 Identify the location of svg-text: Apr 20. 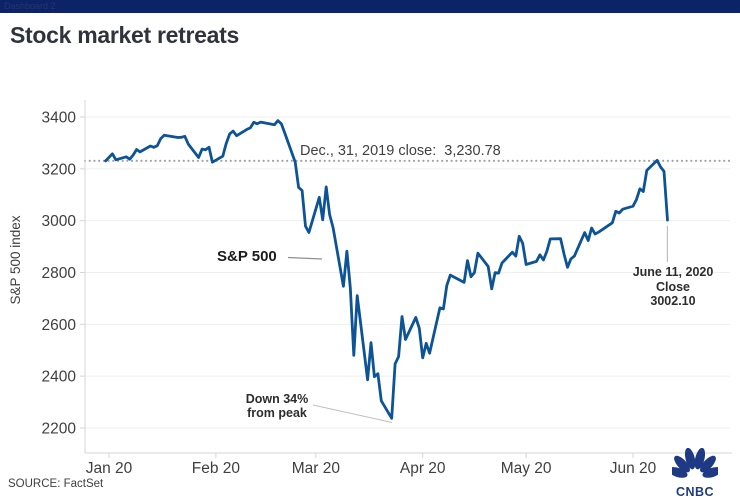
(423, 468).